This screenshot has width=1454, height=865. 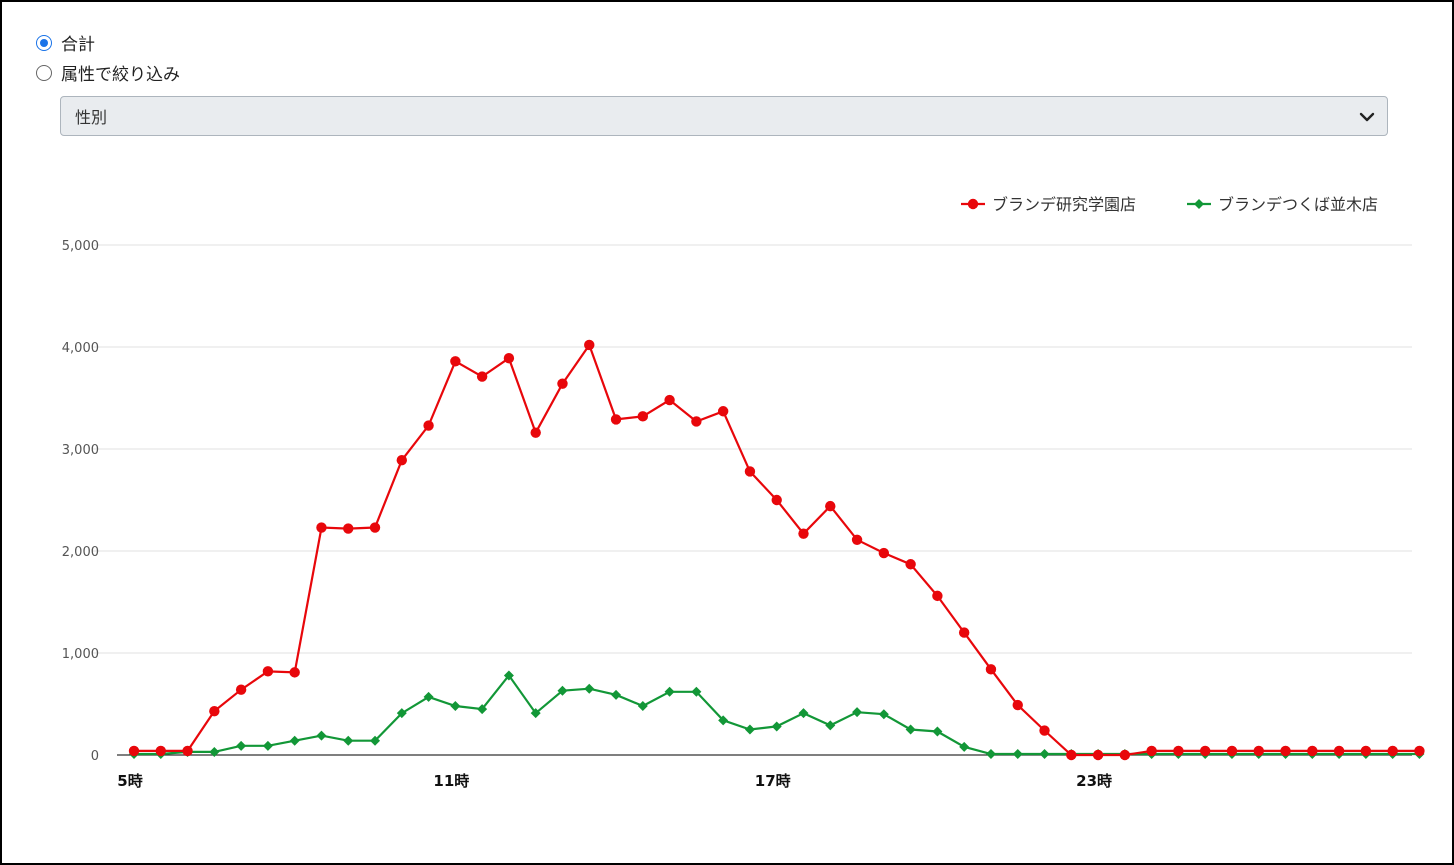 I want to click on legend-label: ブランデ研究学園店, so click(x=1064, y=204).